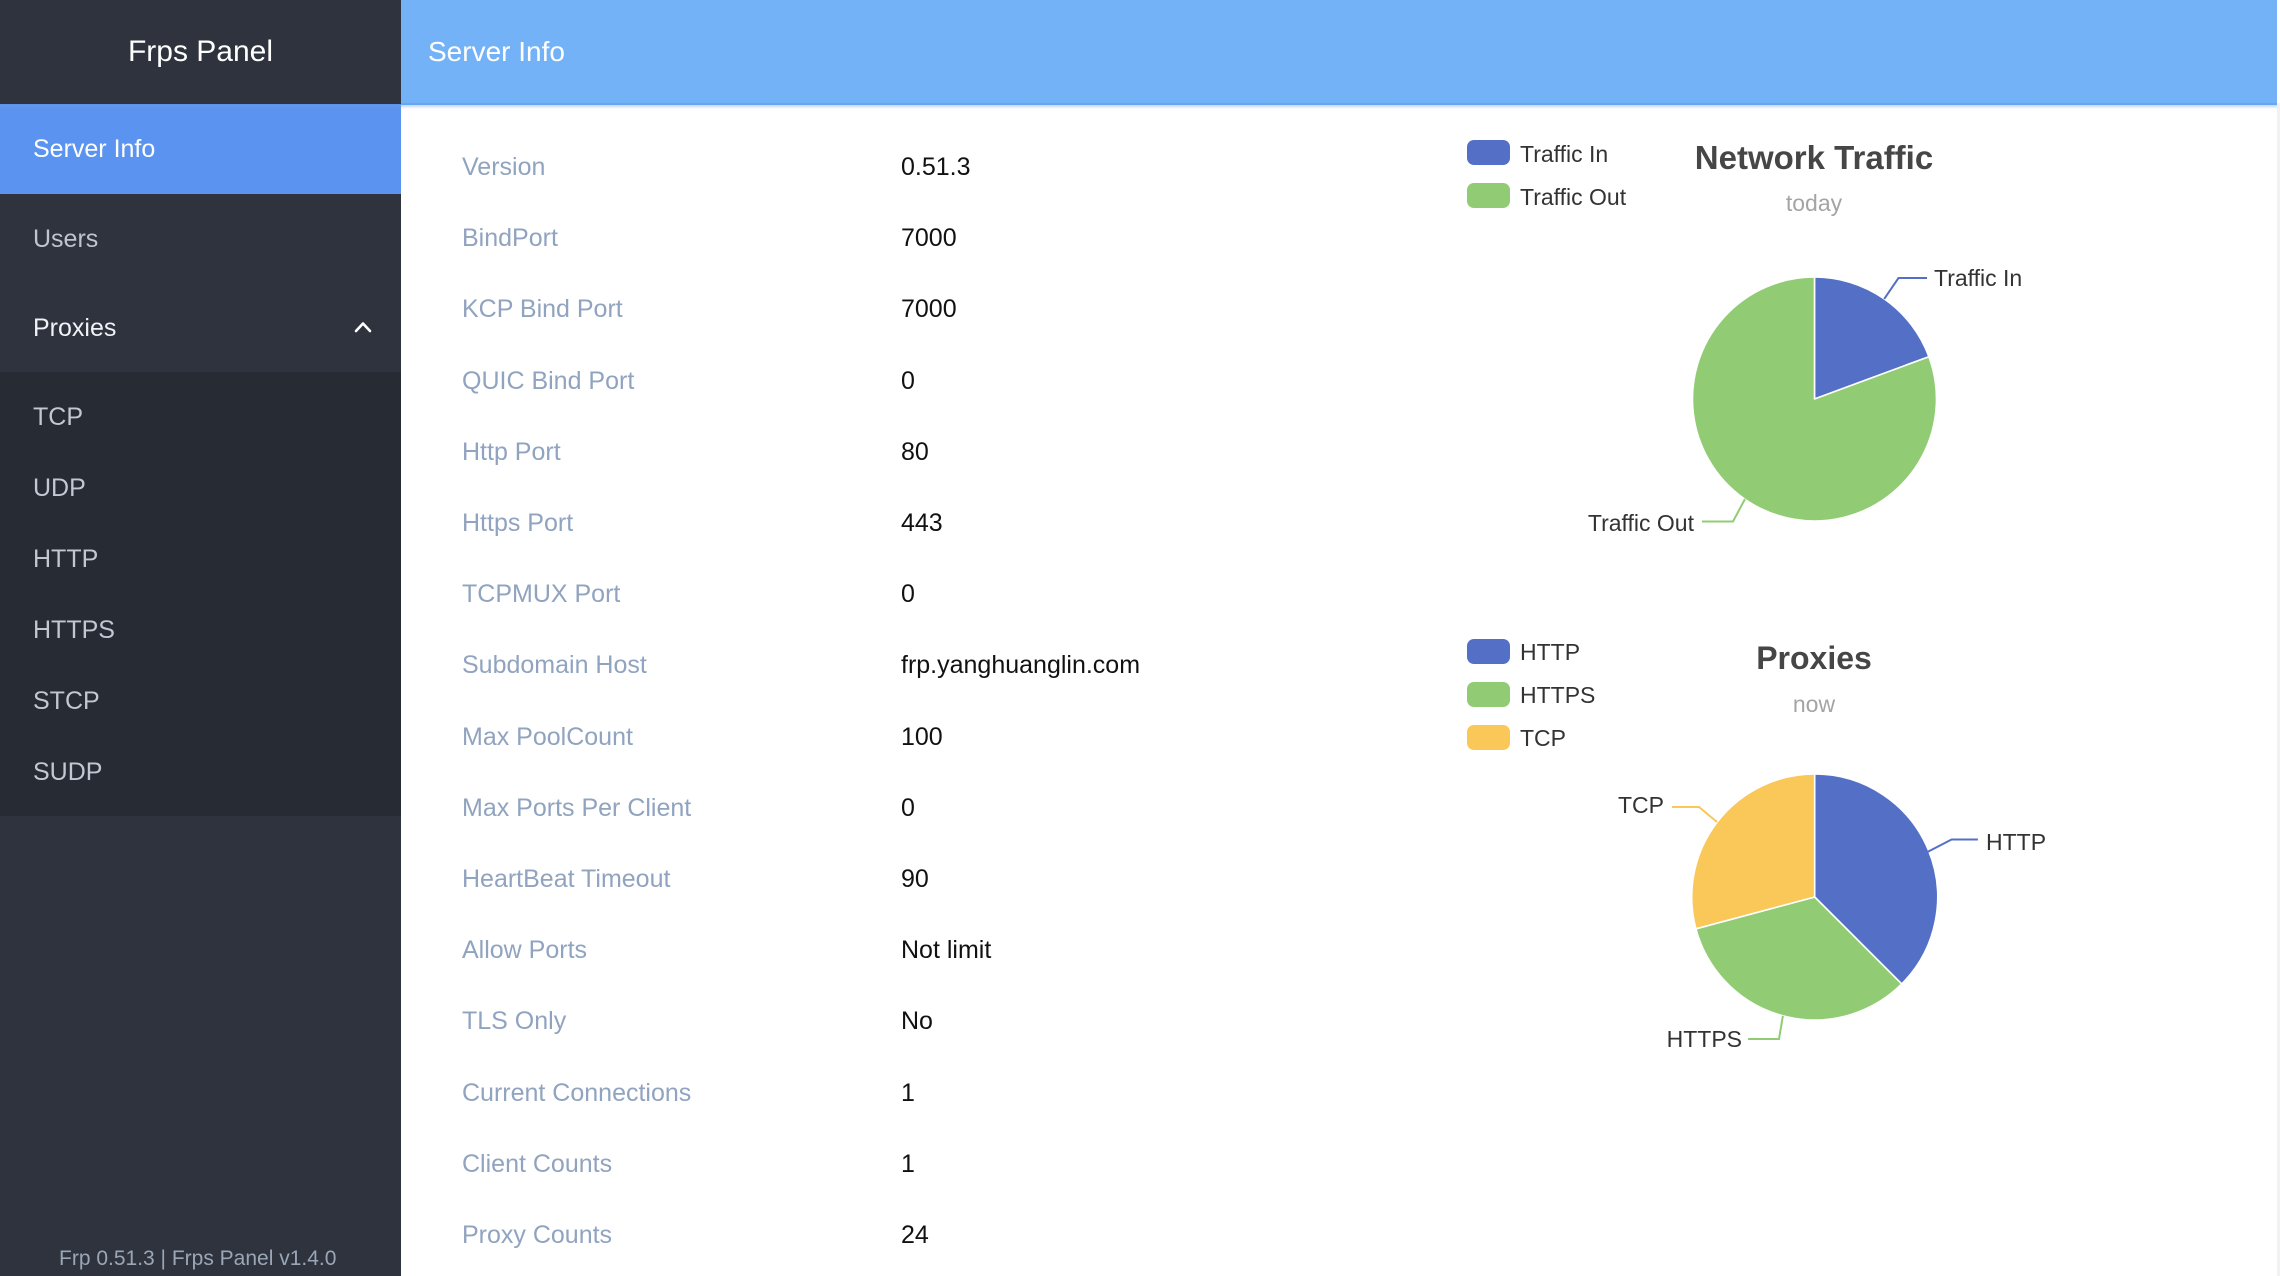 The image size is (2280, 1276). What do you see at coordinates (1814, 658) in the screenshot?
I see `svg-text: Proxies` at bounding box center [1814, 658].